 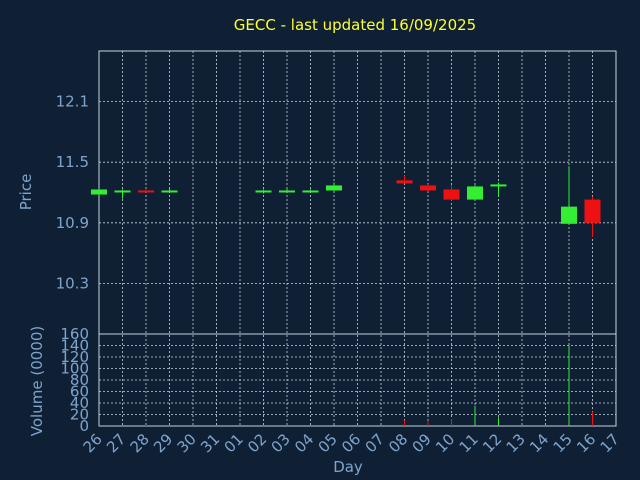 I want to click on price-tick-label: 10.3, so click(x=72, y=283).